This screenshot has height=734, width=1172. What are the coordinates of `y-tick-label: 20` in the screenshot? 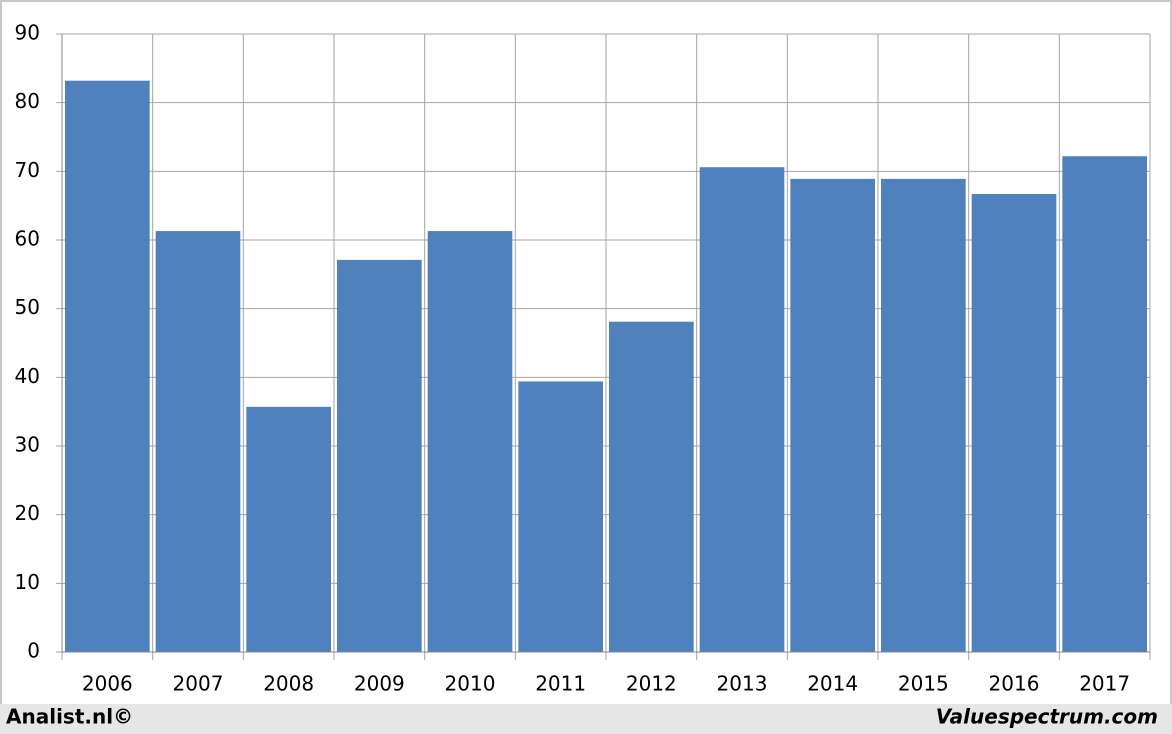 It's located at (27, 513).